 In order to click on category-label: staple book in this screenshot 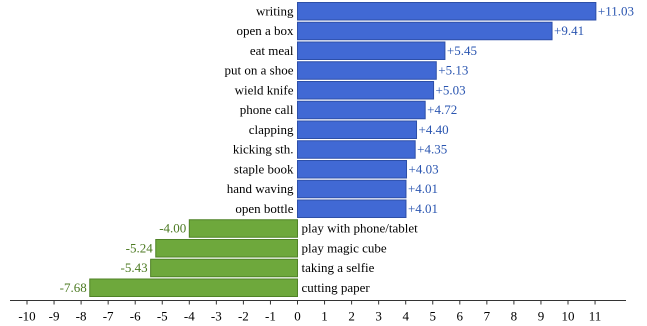, I will do `click(264, 168)`.